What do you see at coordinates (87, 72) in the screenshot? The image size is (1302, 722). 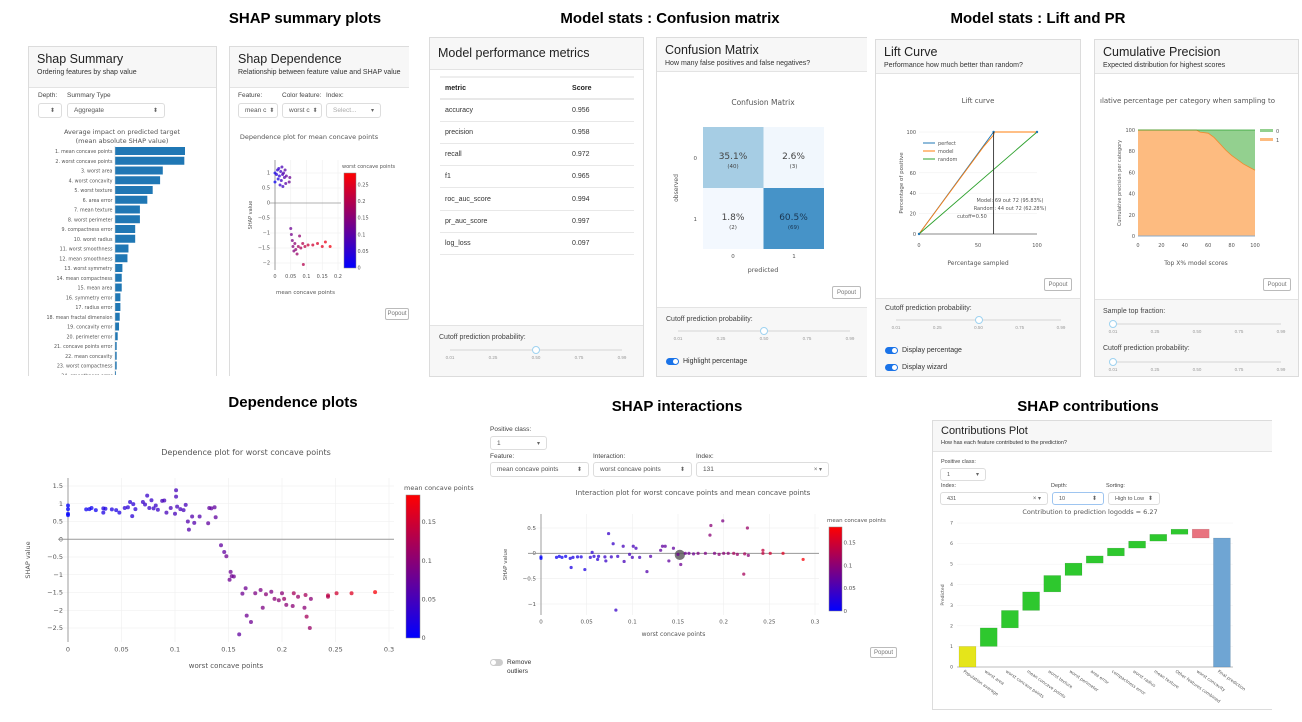 I see `card-subtitle: Ordering features by shap value` at bounding box center [87, 72].